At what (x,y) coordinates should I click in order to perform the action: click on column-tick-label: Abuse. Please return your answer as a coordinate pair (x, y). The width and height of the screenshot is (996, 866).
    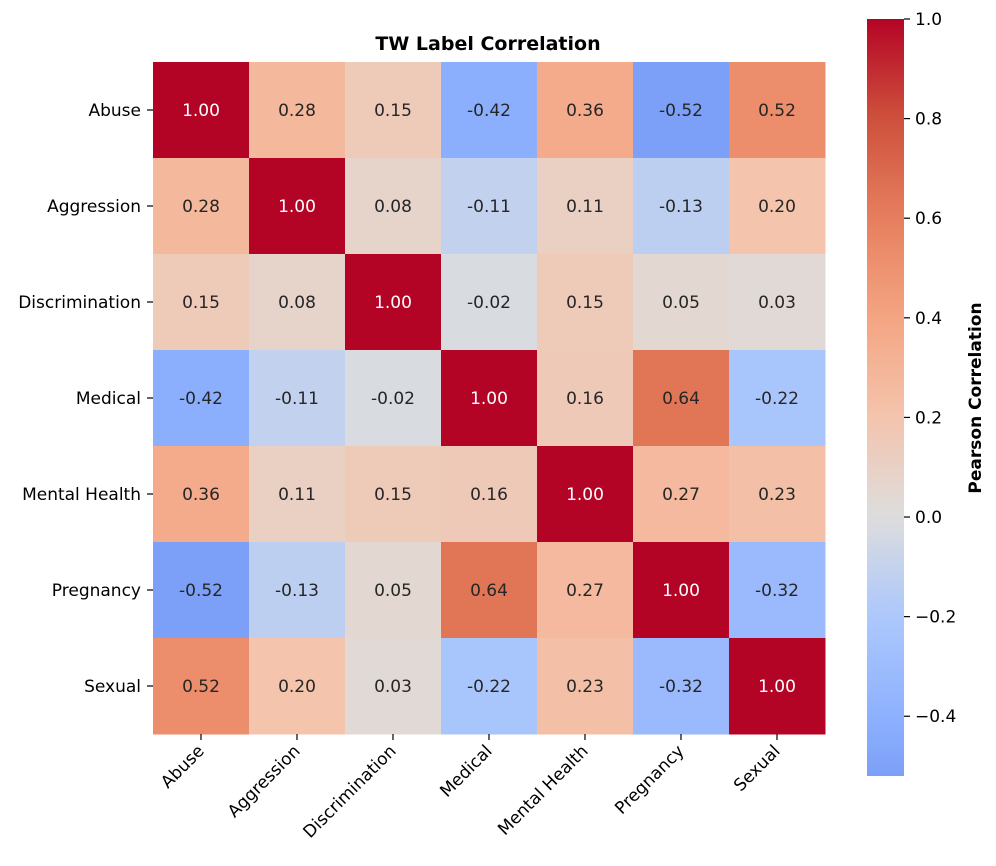
    Looking at the image, I should click on (182, 766).